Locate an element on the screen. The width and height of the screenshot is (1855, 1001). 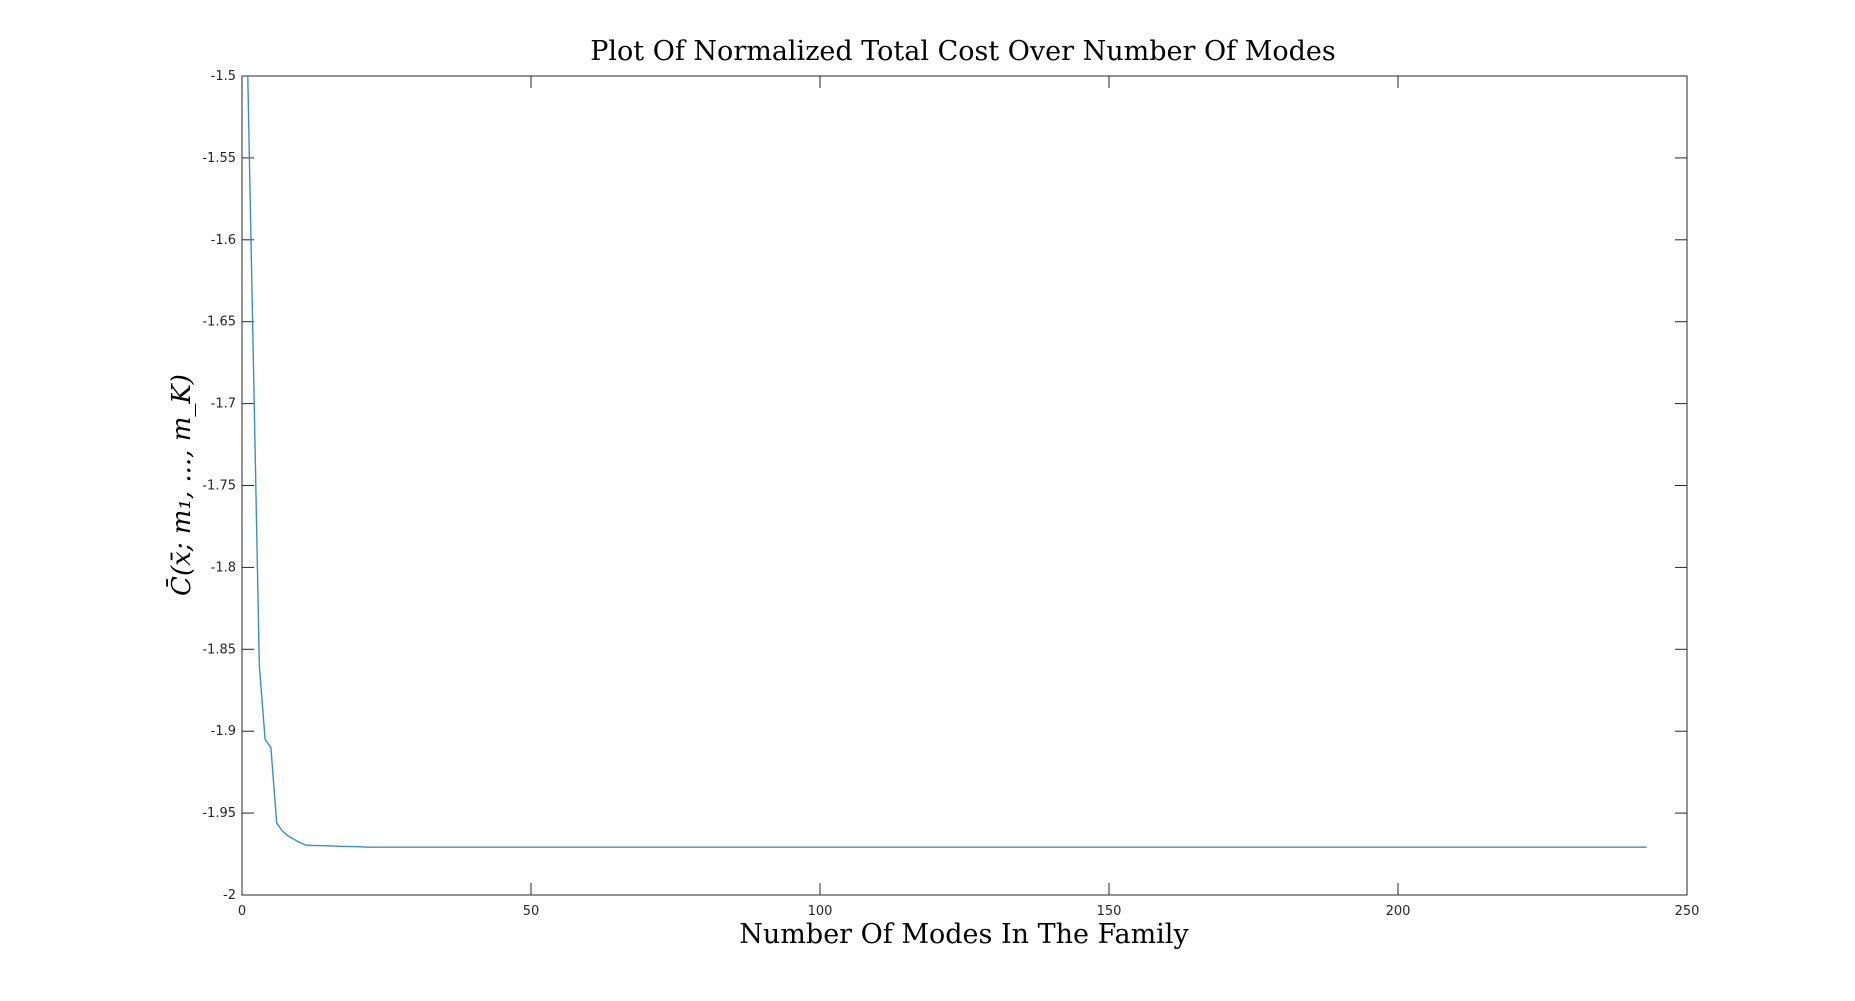
y-tick-label: -1.65 is located at coordinates (219, 322).